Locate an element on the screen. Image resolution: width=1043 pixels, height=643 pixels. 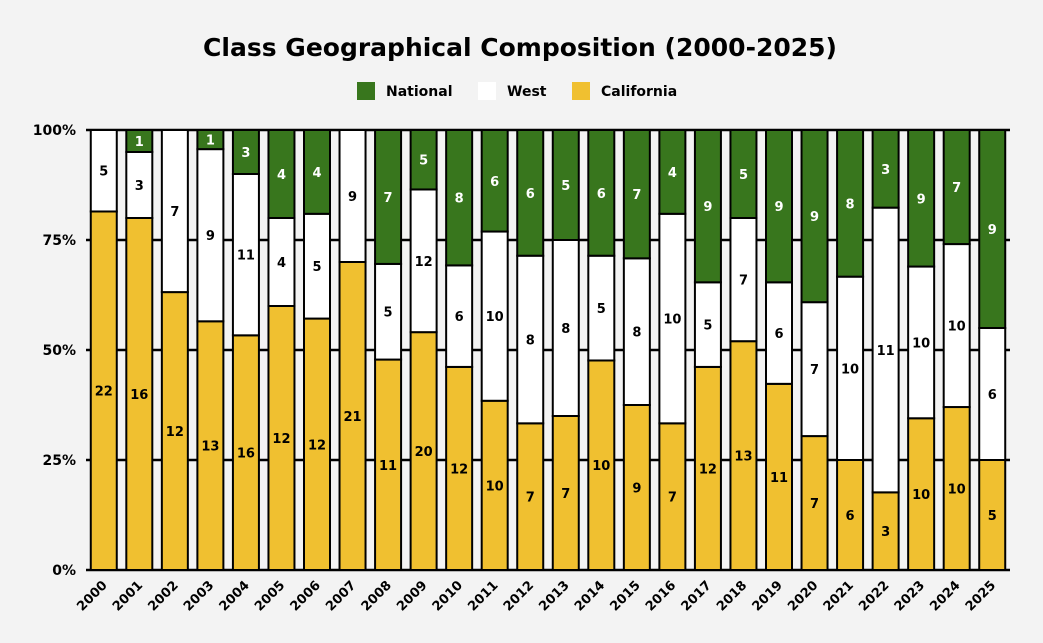
data-label-california-2007: 21 is located at coordinates (352, 417).